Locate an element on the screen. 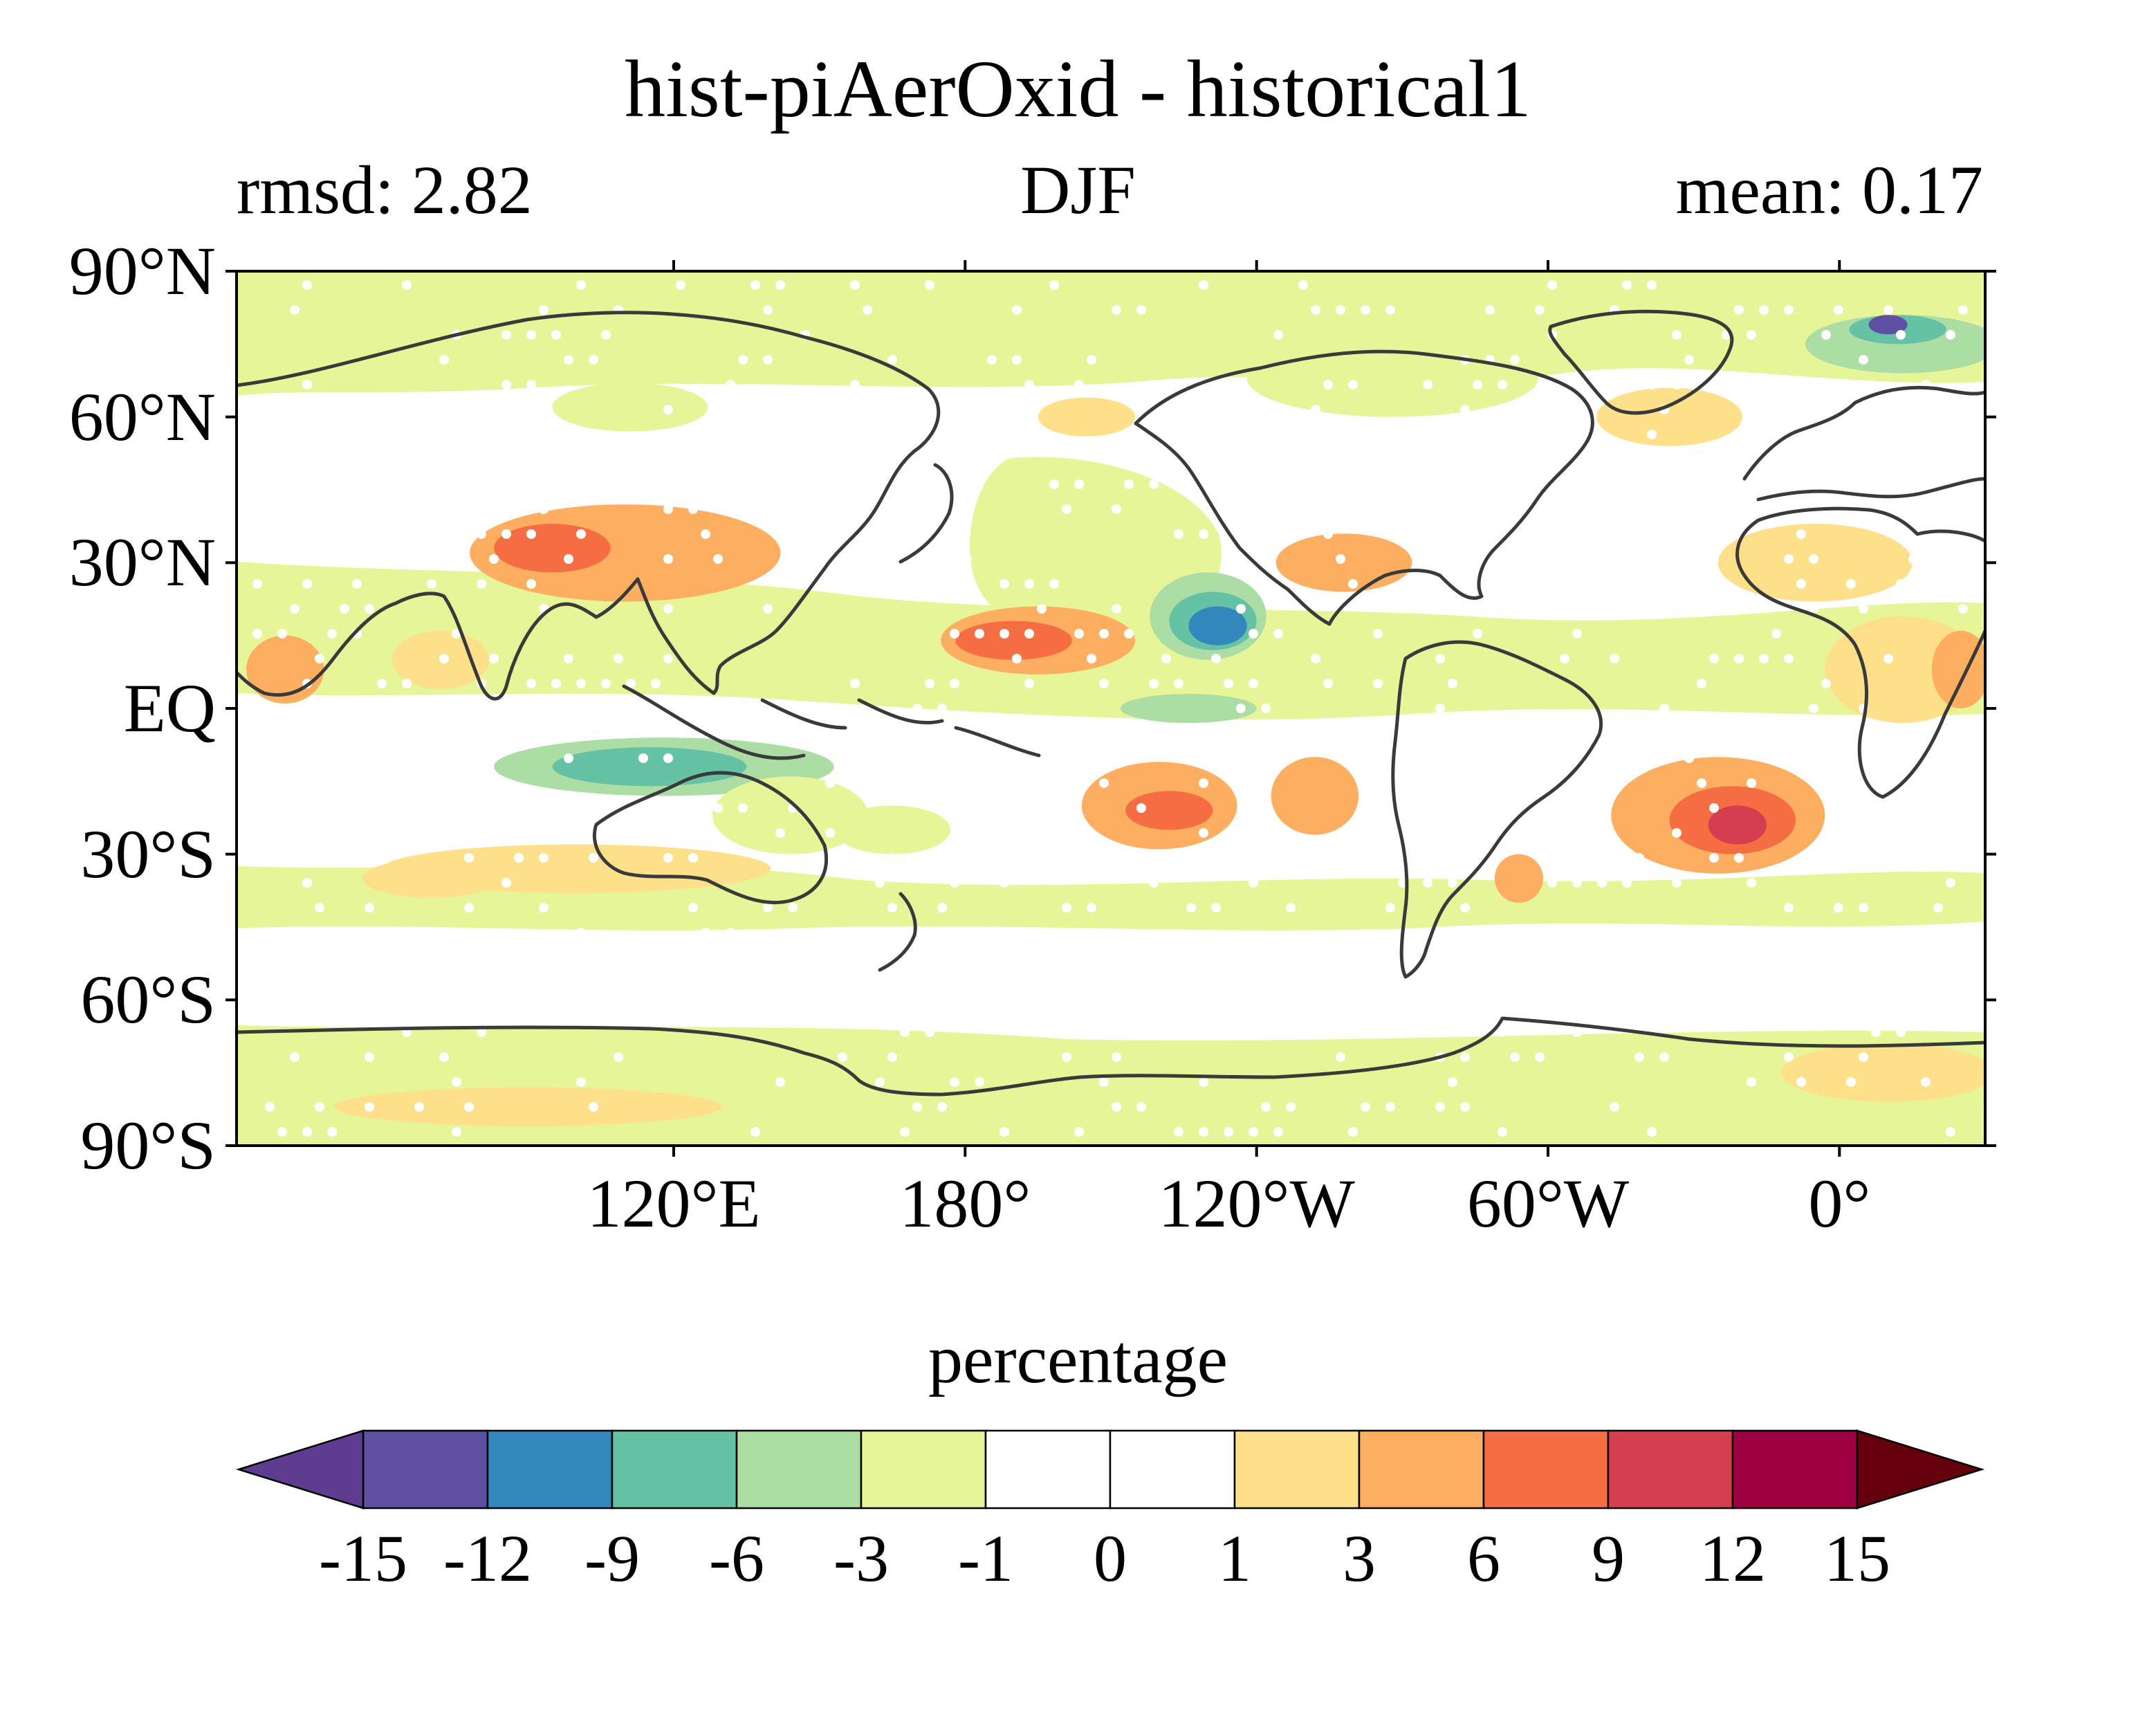 This screenshot has height=1715, width=2156. figure-title: hist-piAerOxid - historical1 is located at coordinates (1078, 89).